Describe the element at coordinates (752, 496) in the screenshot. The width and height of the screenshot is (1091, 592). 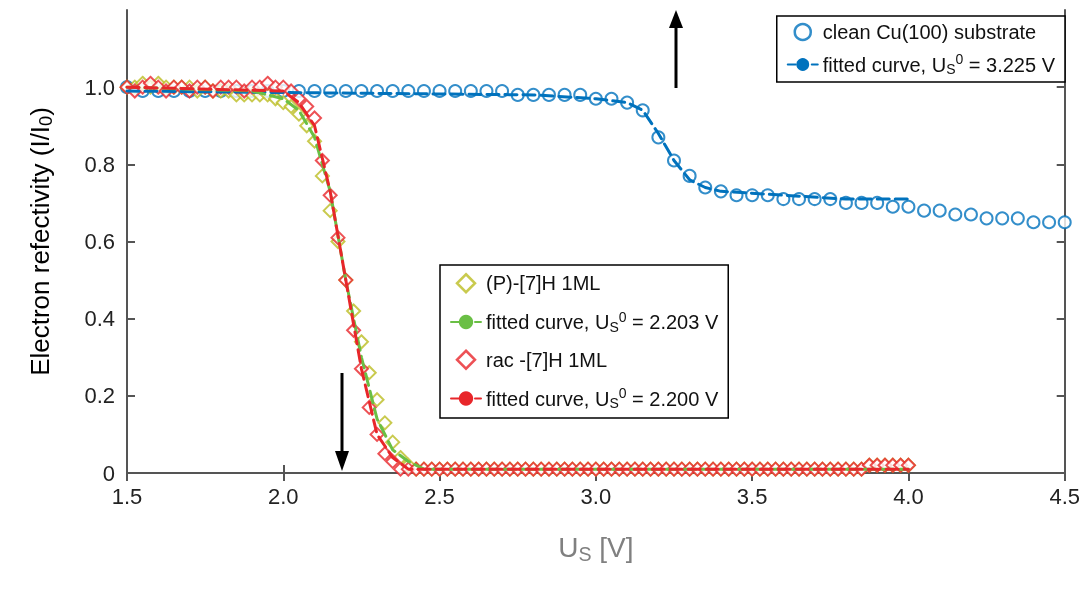
I see `x-tick-label: 3.5` at that location.